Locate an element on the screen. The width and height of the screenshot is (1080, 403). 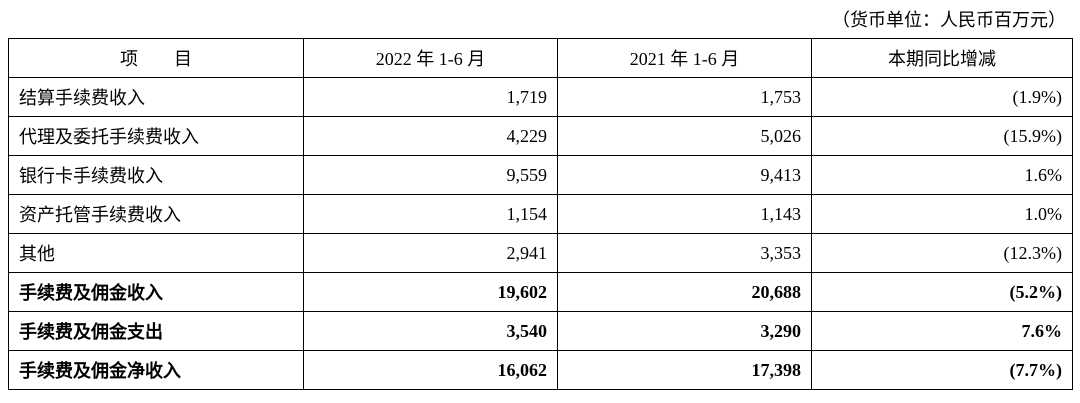
cell: 20,688 is located at coordinates (684, 292).